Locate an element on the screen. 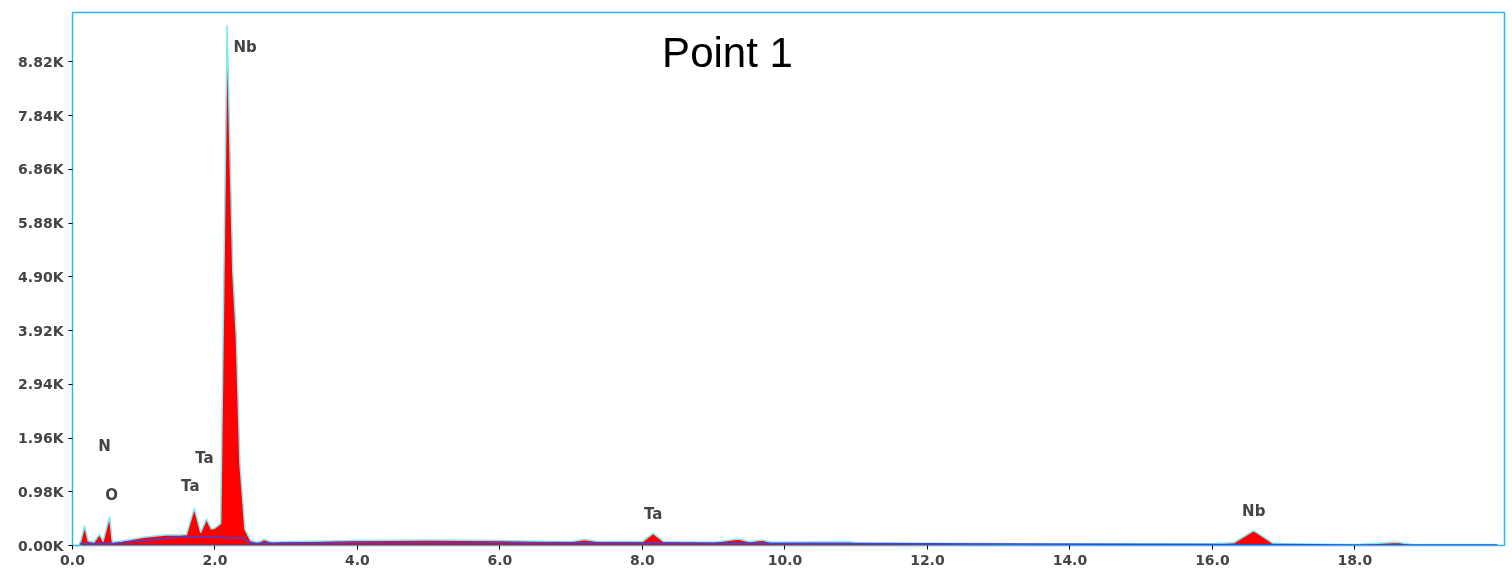 The height and width of the screenshot is (577, 1512). annotation: O is located at coordinates (111, 494).